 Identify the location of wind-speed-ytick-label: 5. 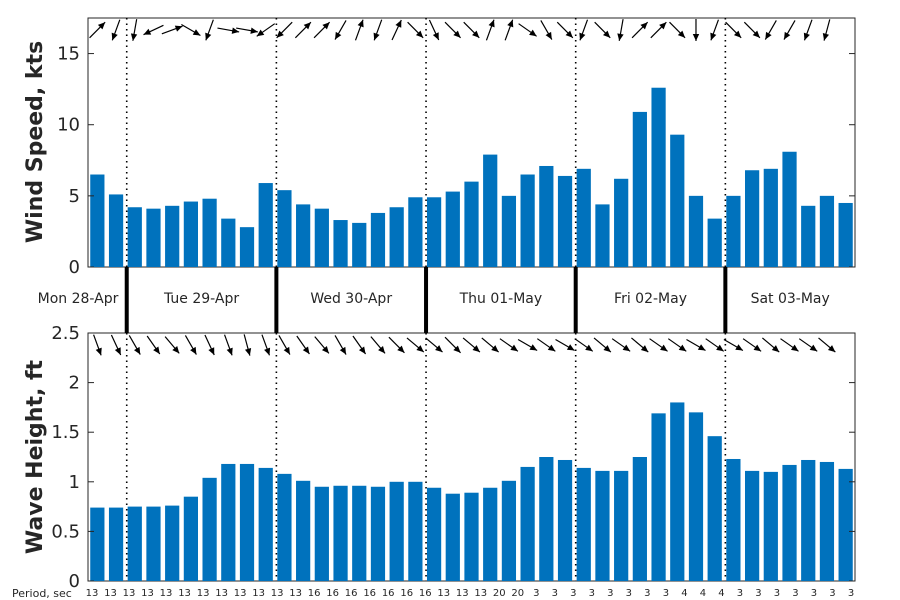
(74, 196).